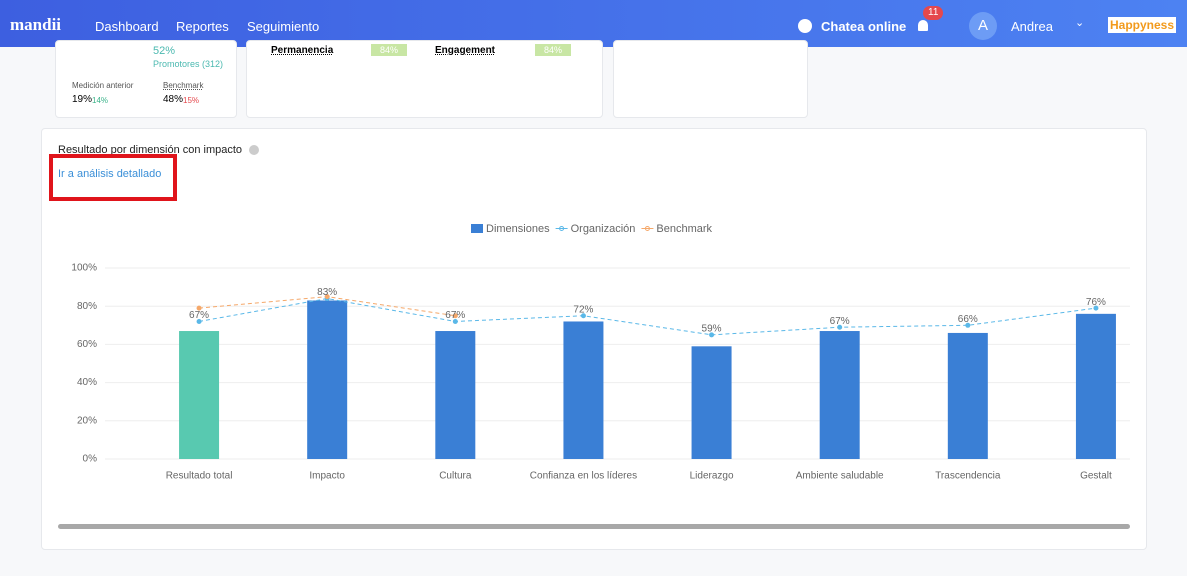 This screenshot has width=1187, height=576. Describe the element at coordinates (712, 328) in the screenshot. I see `data-label: 59%` at that location.